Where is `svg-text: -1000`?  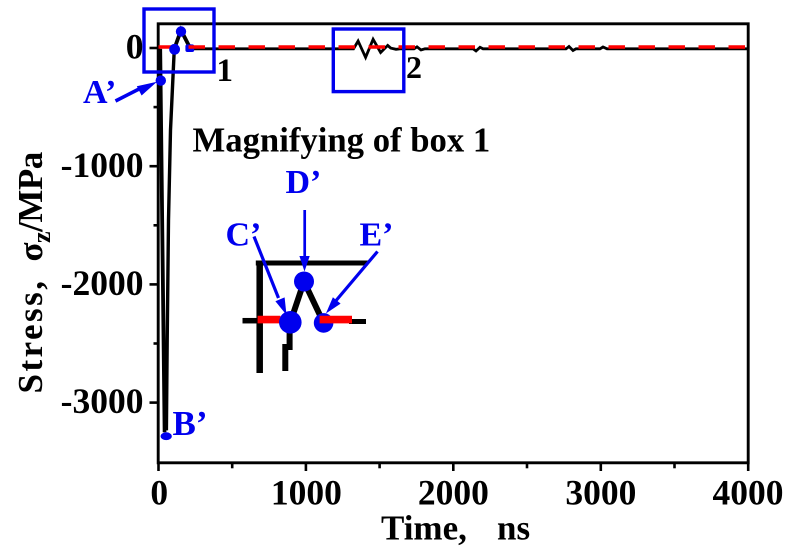
svg-text: -1000 is located at coordinates (102, 165).